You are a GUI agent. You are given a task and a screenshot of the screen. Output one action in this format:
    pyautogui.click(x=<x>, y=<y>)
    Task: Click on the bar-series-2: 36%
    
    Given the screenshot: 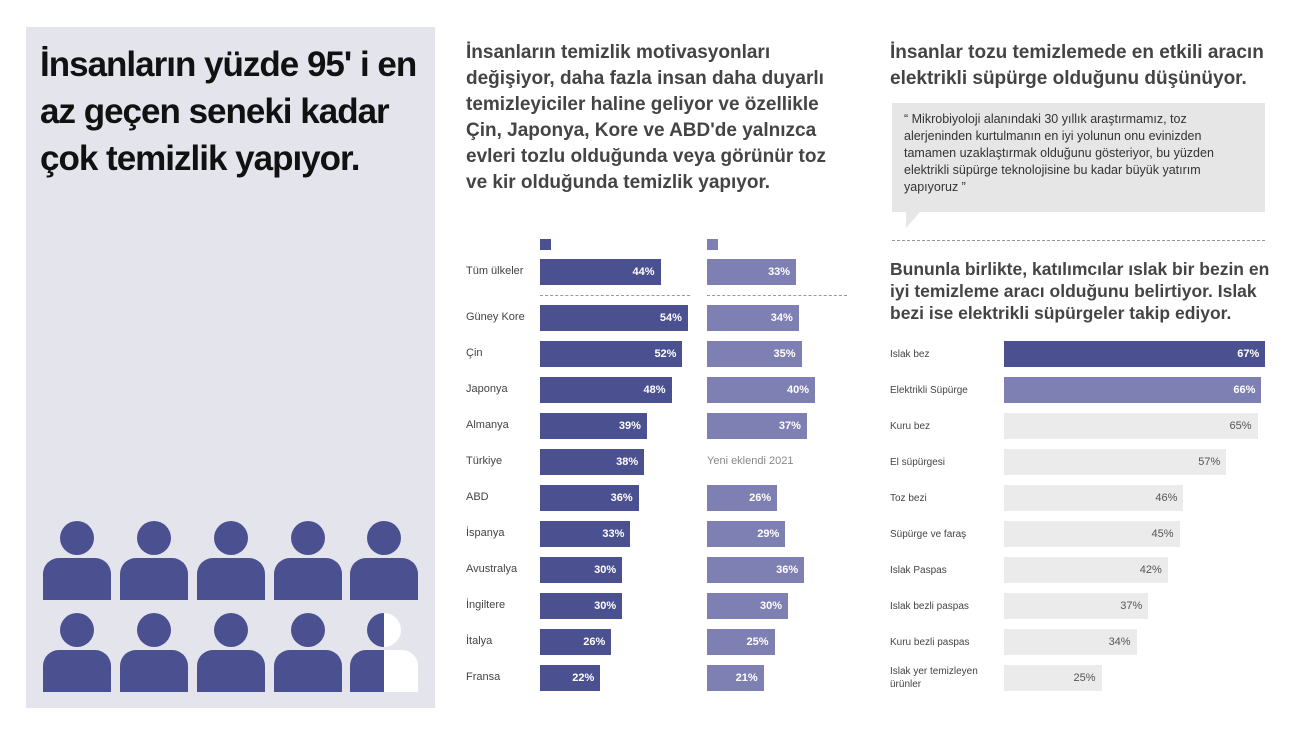 What is the action you would take?
    pyautogui.click(x=756, y=570)
    